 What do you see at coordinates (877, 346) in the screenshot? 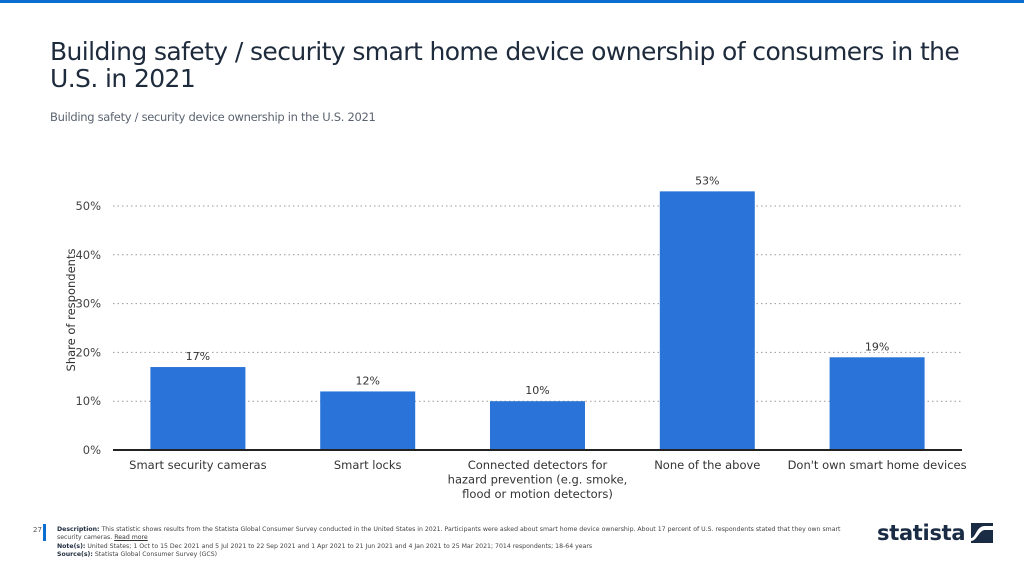
I see `data-label: 19%` at bounding box center [877, 346].